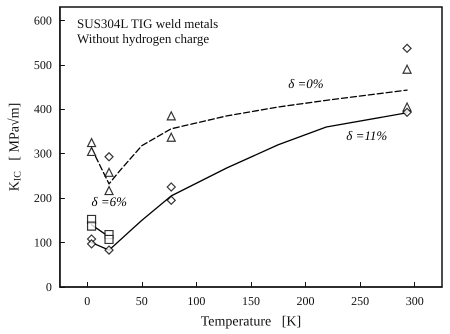 This screenshot has height=334, width=450. Describe the element at coordinates (251, 322) in the screenshot. I see `x-axis-title: Temperature [K]` at that location.